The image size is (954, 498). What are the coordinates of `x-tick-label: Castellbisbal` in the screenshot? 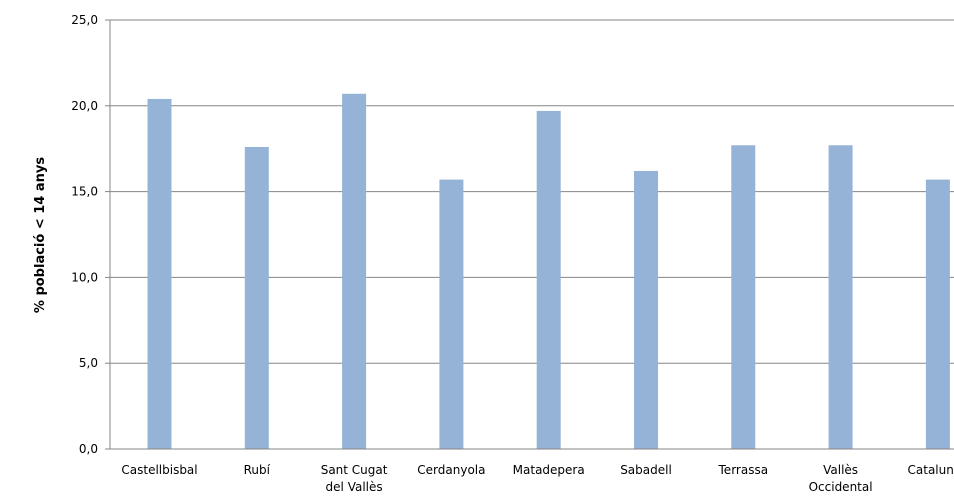 It's located at (159, 470).